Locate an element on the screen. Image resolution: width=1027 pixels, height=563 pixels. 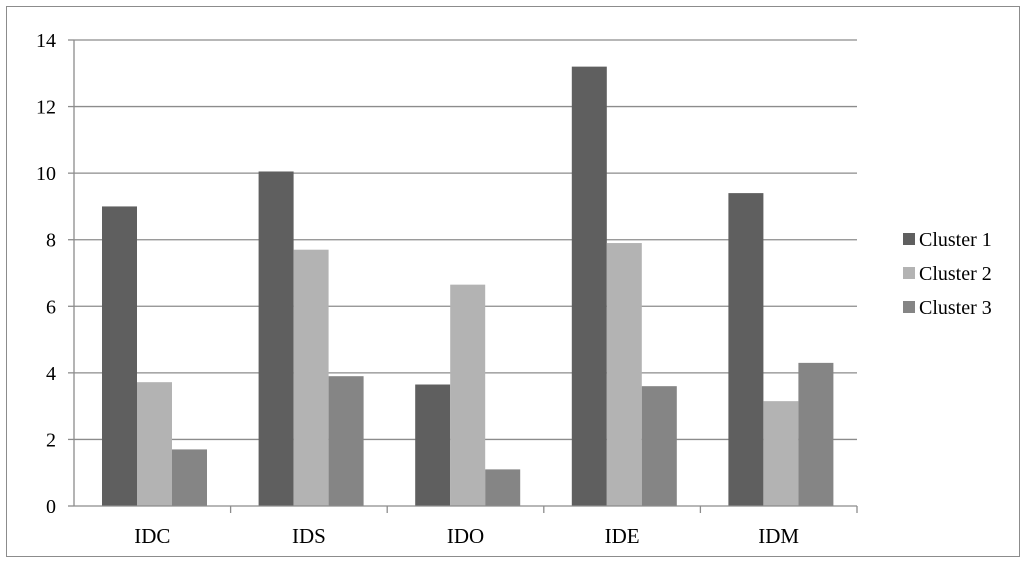
y-tick-label: 4 is located at coordinates (51, 374).